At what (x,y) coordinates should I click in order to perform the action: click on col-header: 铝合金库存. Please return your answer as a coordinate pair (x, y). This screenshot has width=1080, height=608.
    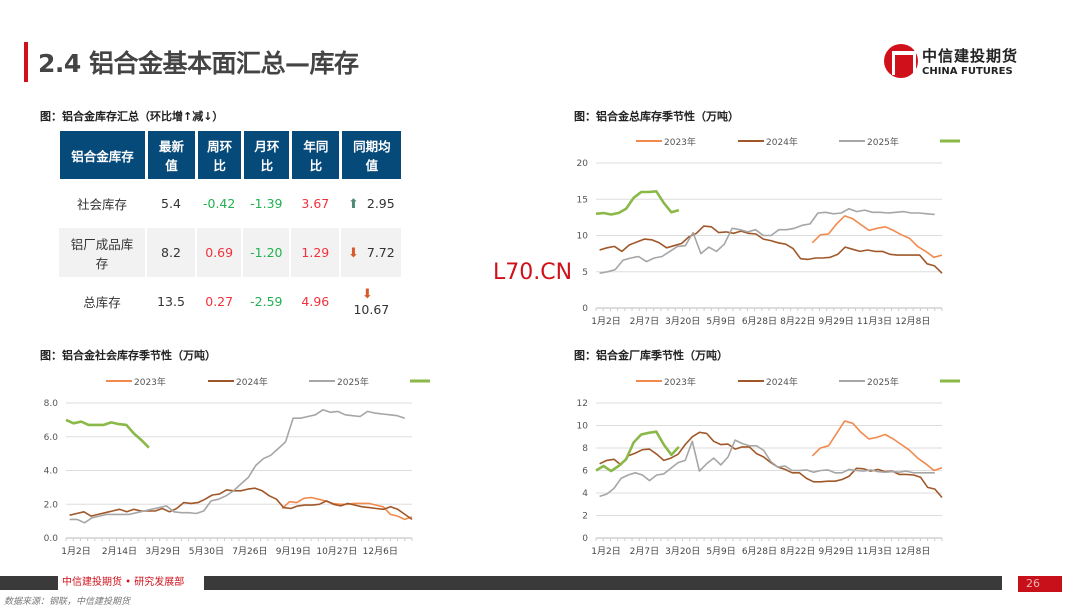
    Looking at the image, I should click on (102, 155).